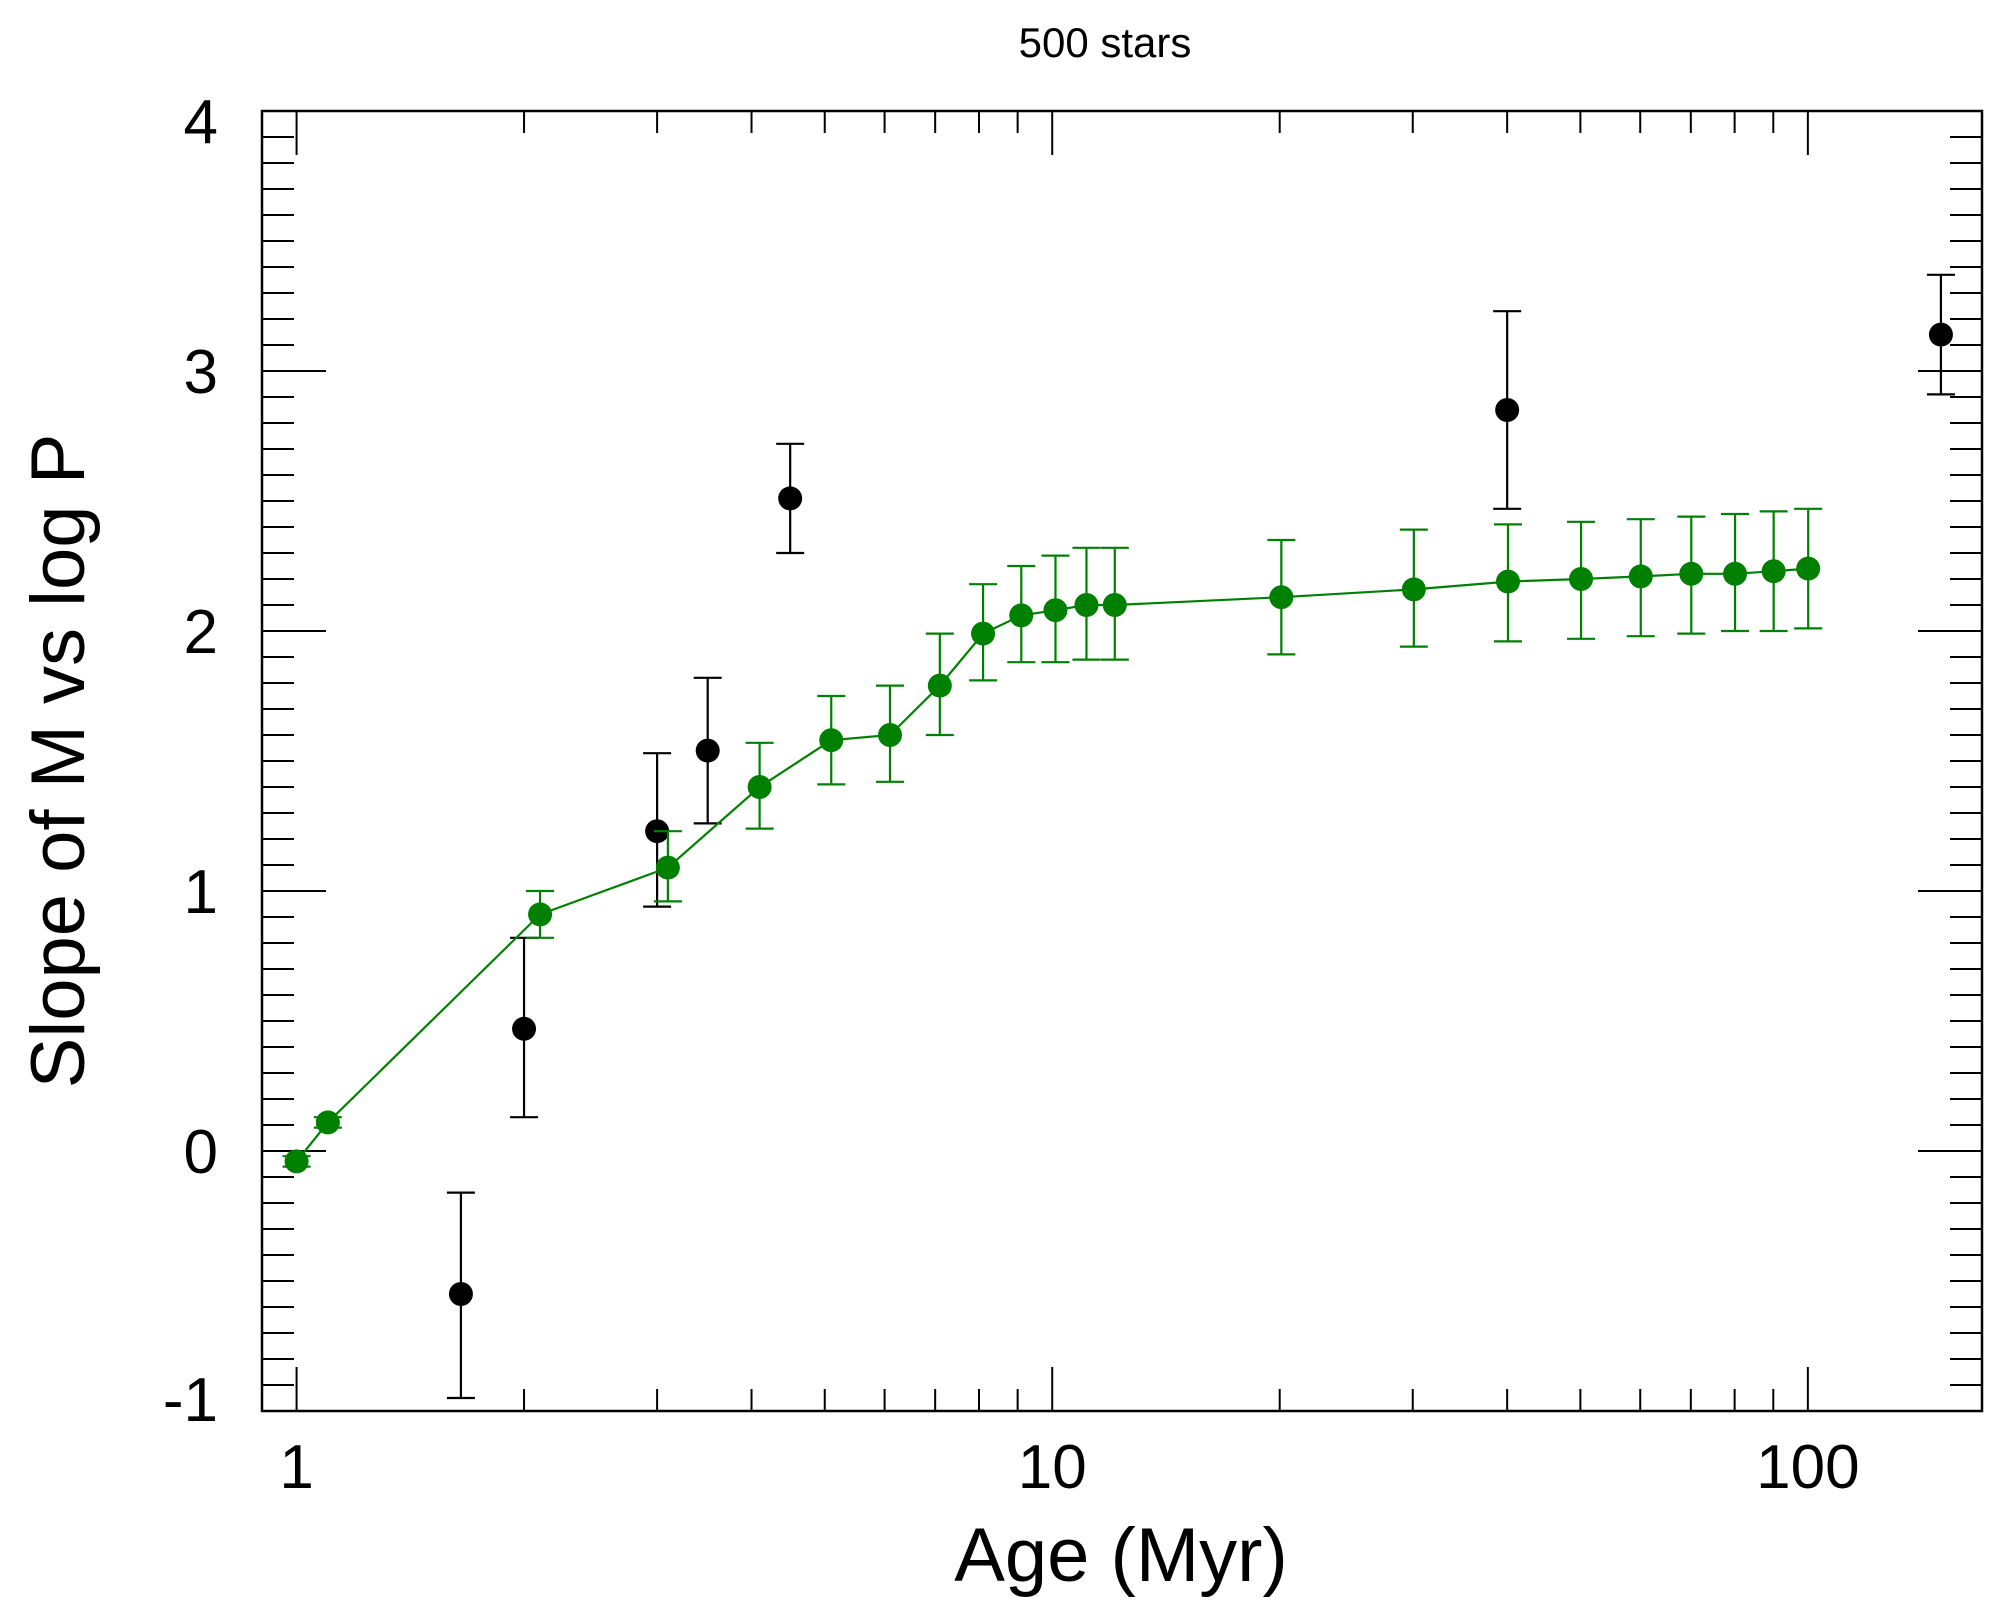 This screenshot has width=2002, height=1602. I want to click on y-tick-label: 2, so click(201, 632).